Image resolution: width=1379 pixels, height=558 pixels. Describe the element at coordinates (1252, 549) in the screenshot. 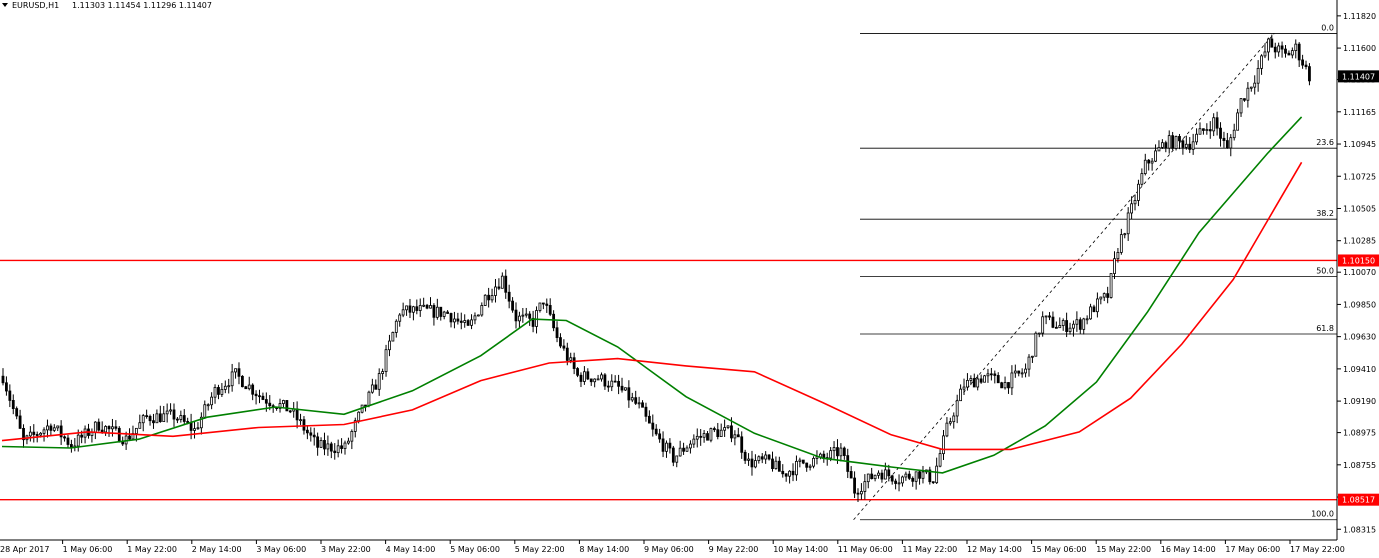

I see `time-tick-label: 17 May 06:00` at that location.